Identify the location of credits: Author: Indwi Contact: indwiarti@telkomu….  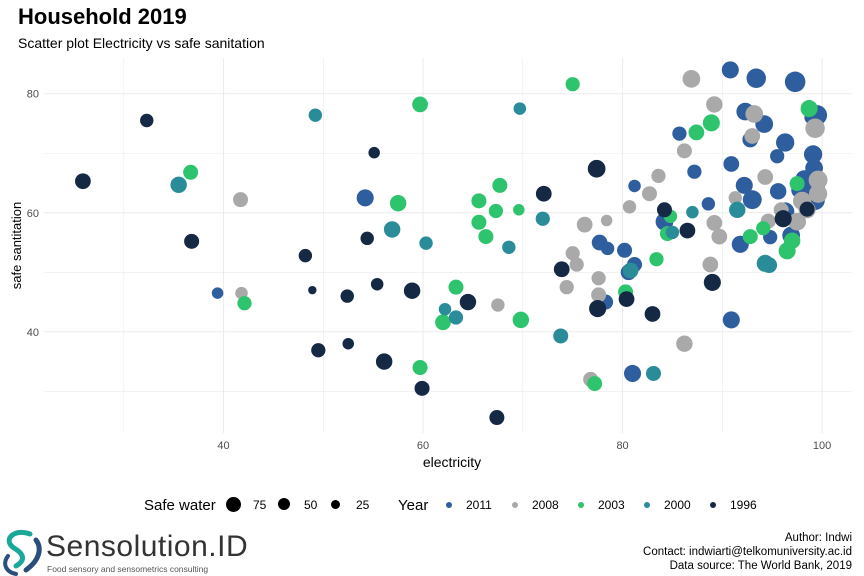
(747, 552).